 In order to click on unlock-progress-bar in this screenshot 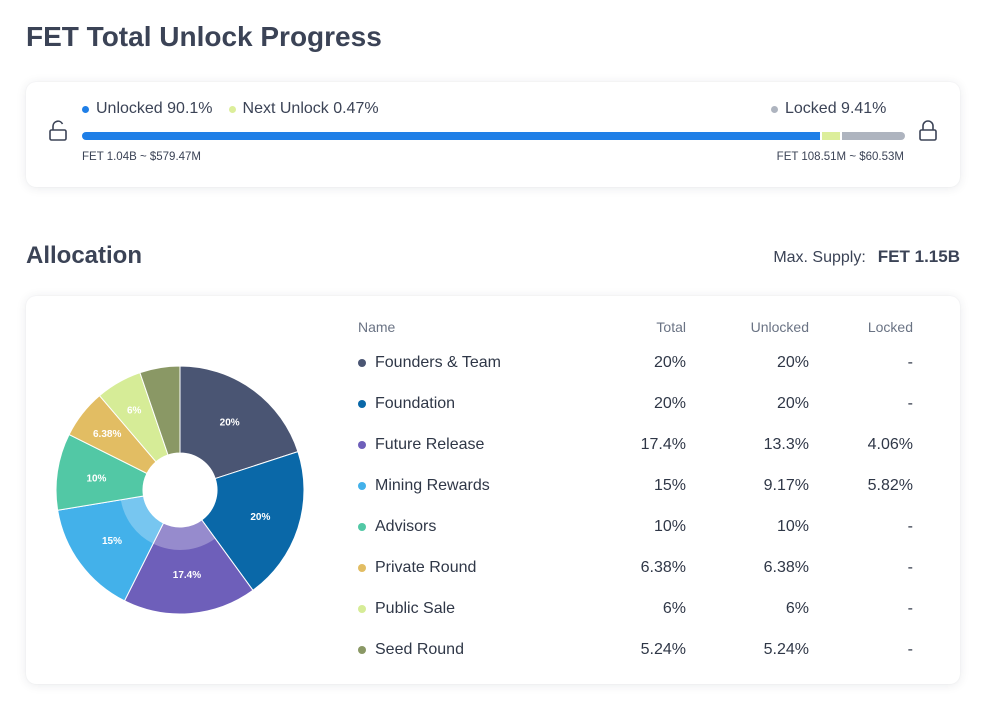, I will do `click(493, 136)`.